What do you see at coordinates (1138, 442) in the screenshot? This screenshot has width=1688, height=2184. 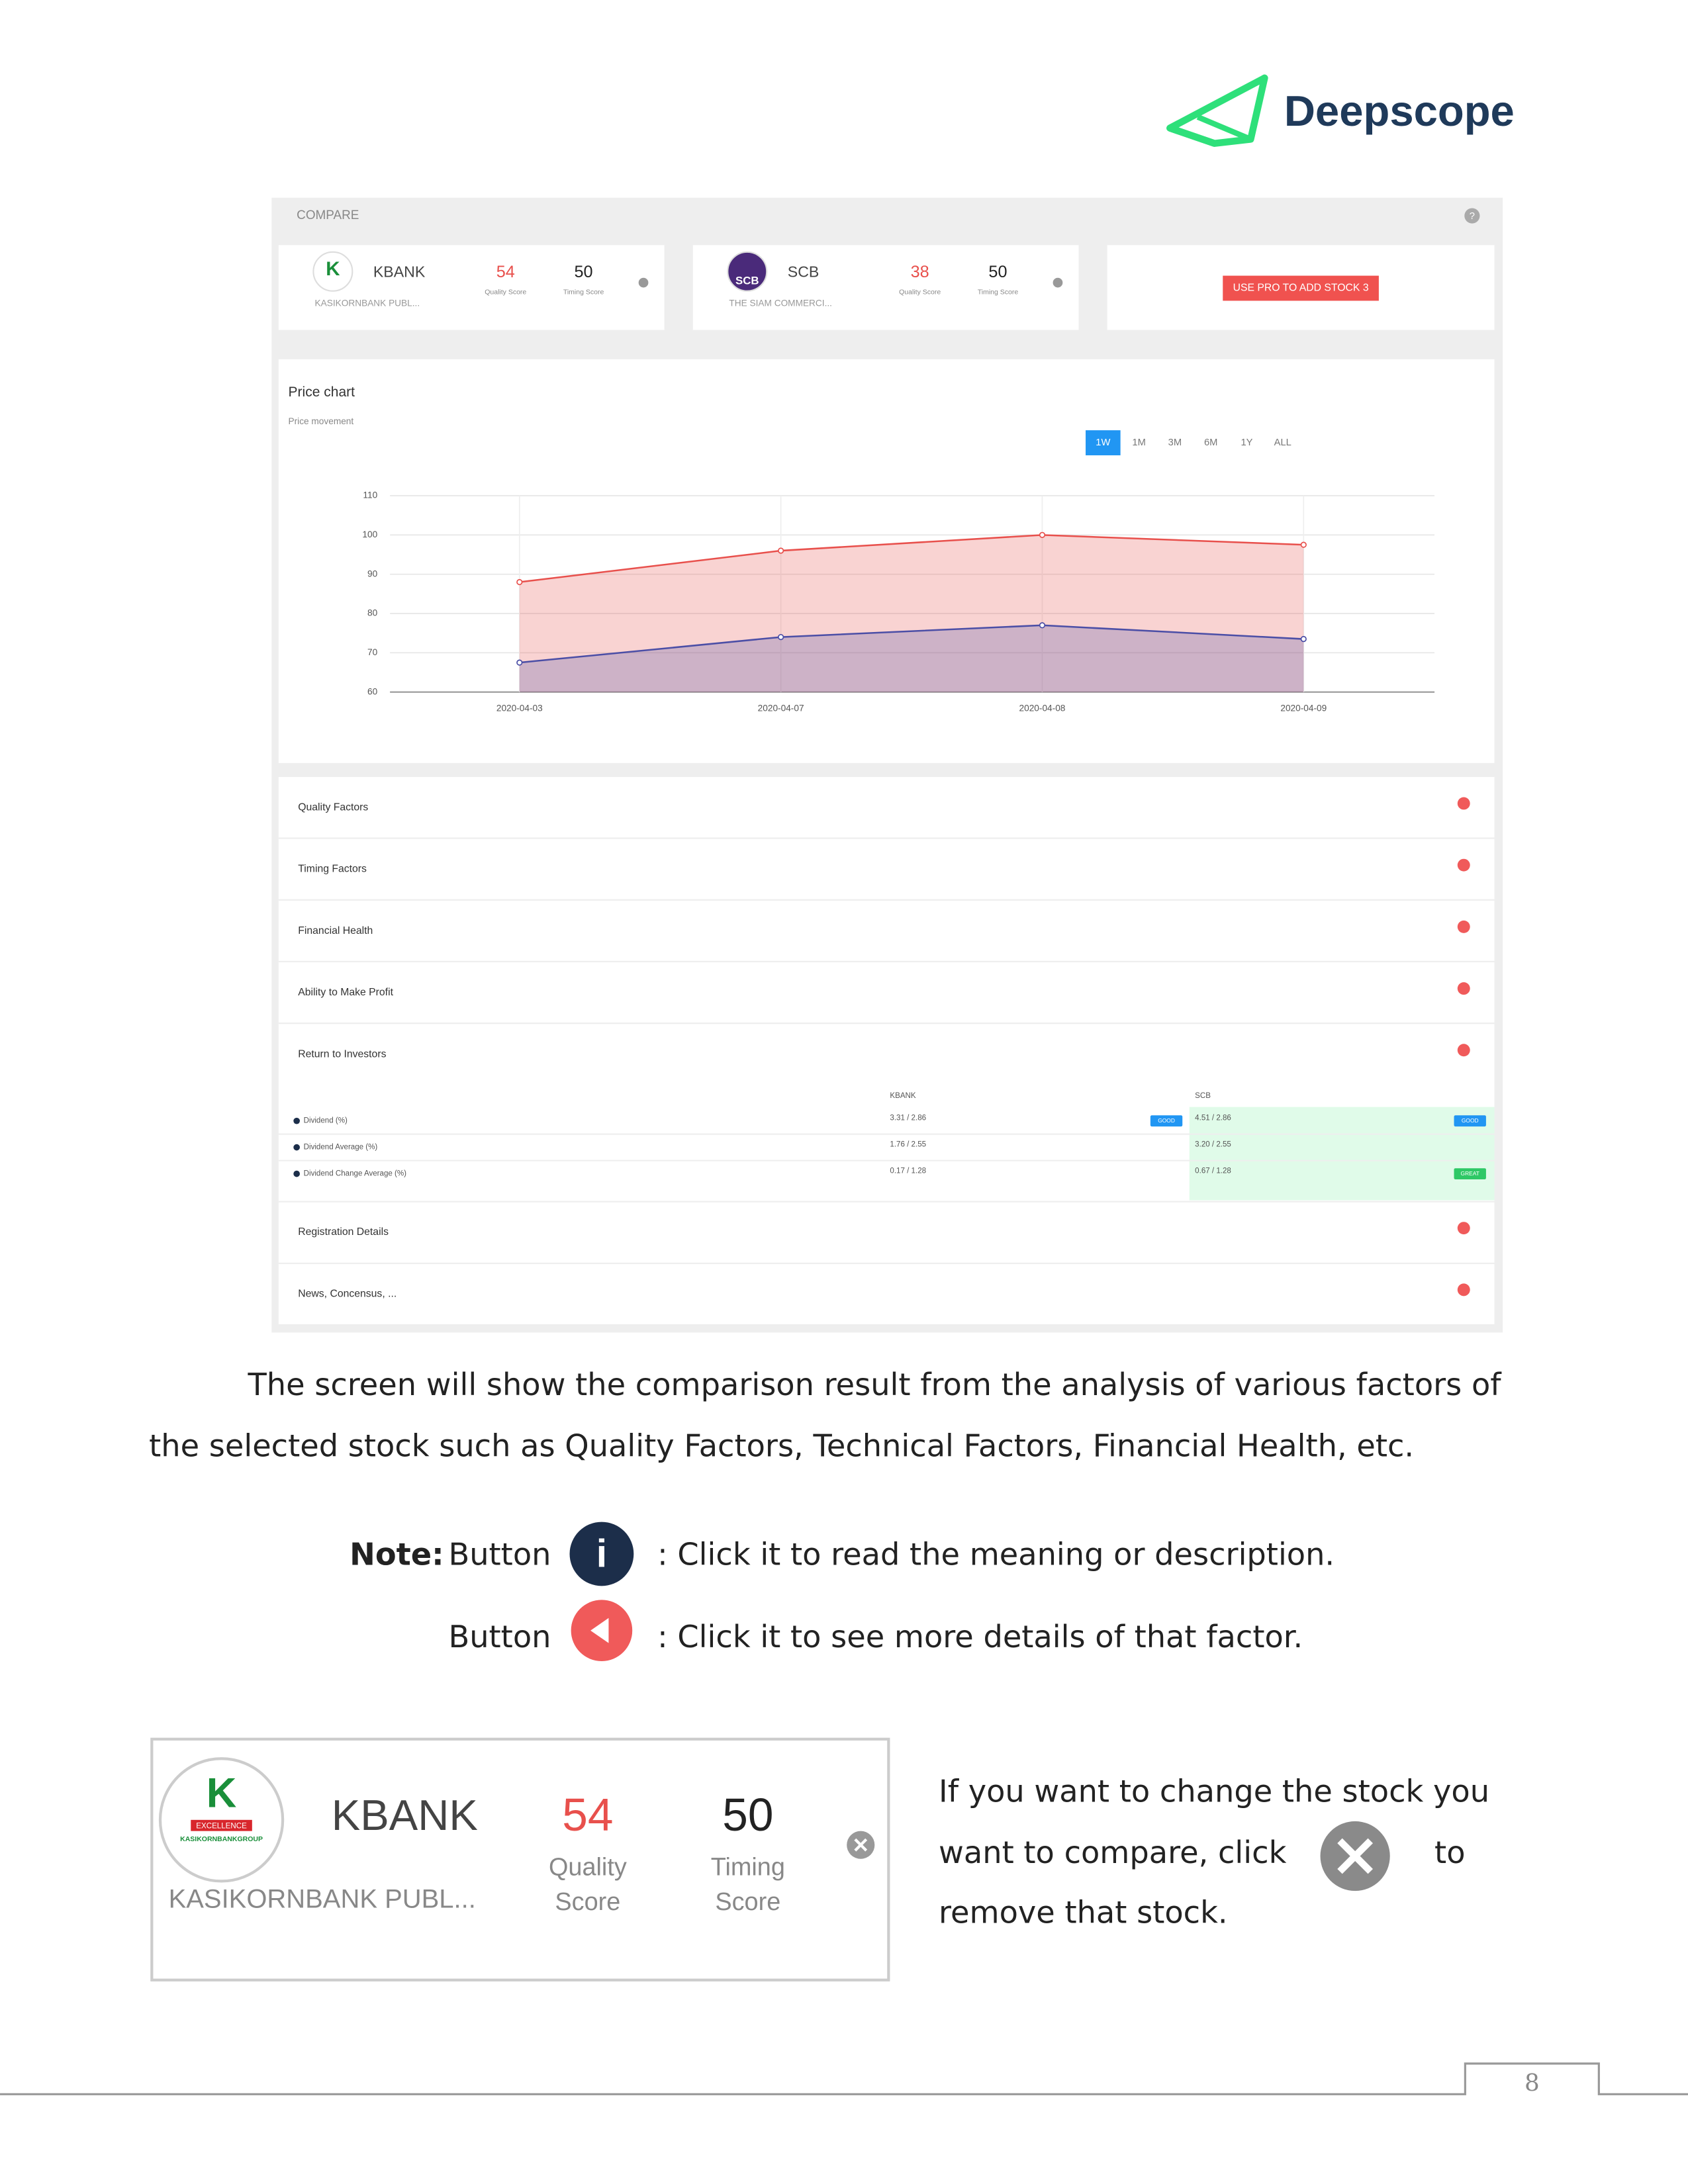 I see `range-label: 1M` at bounding box center [1138, 442].